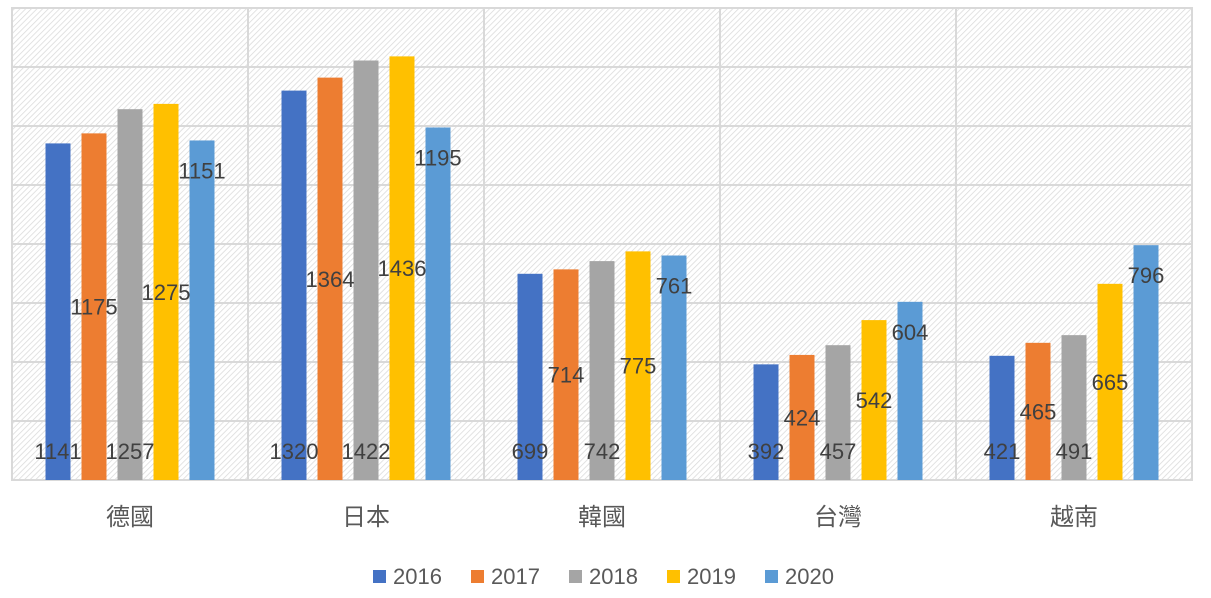 This screenshot has height=598, width=1211. I want to click on x-tick-label: 台灣, so click(838, 517).